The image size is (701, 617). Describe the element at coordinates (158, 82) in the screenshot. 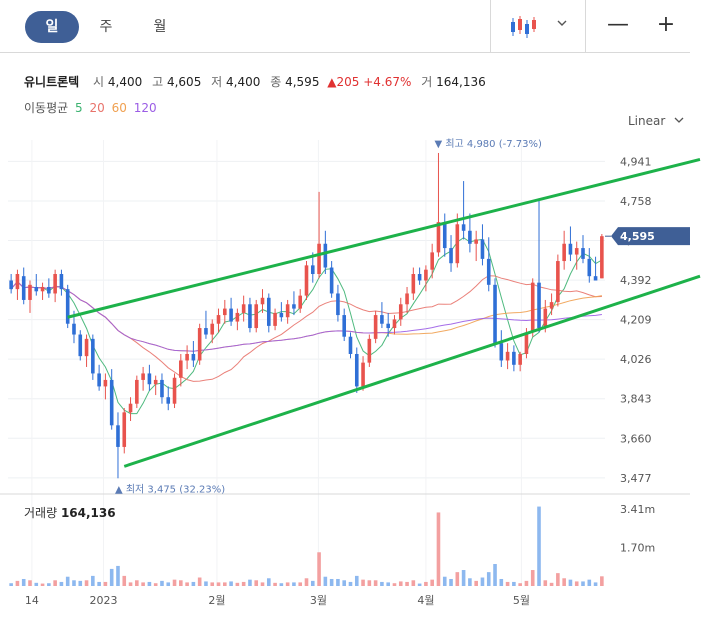

I see `high-label: 고` at that location.